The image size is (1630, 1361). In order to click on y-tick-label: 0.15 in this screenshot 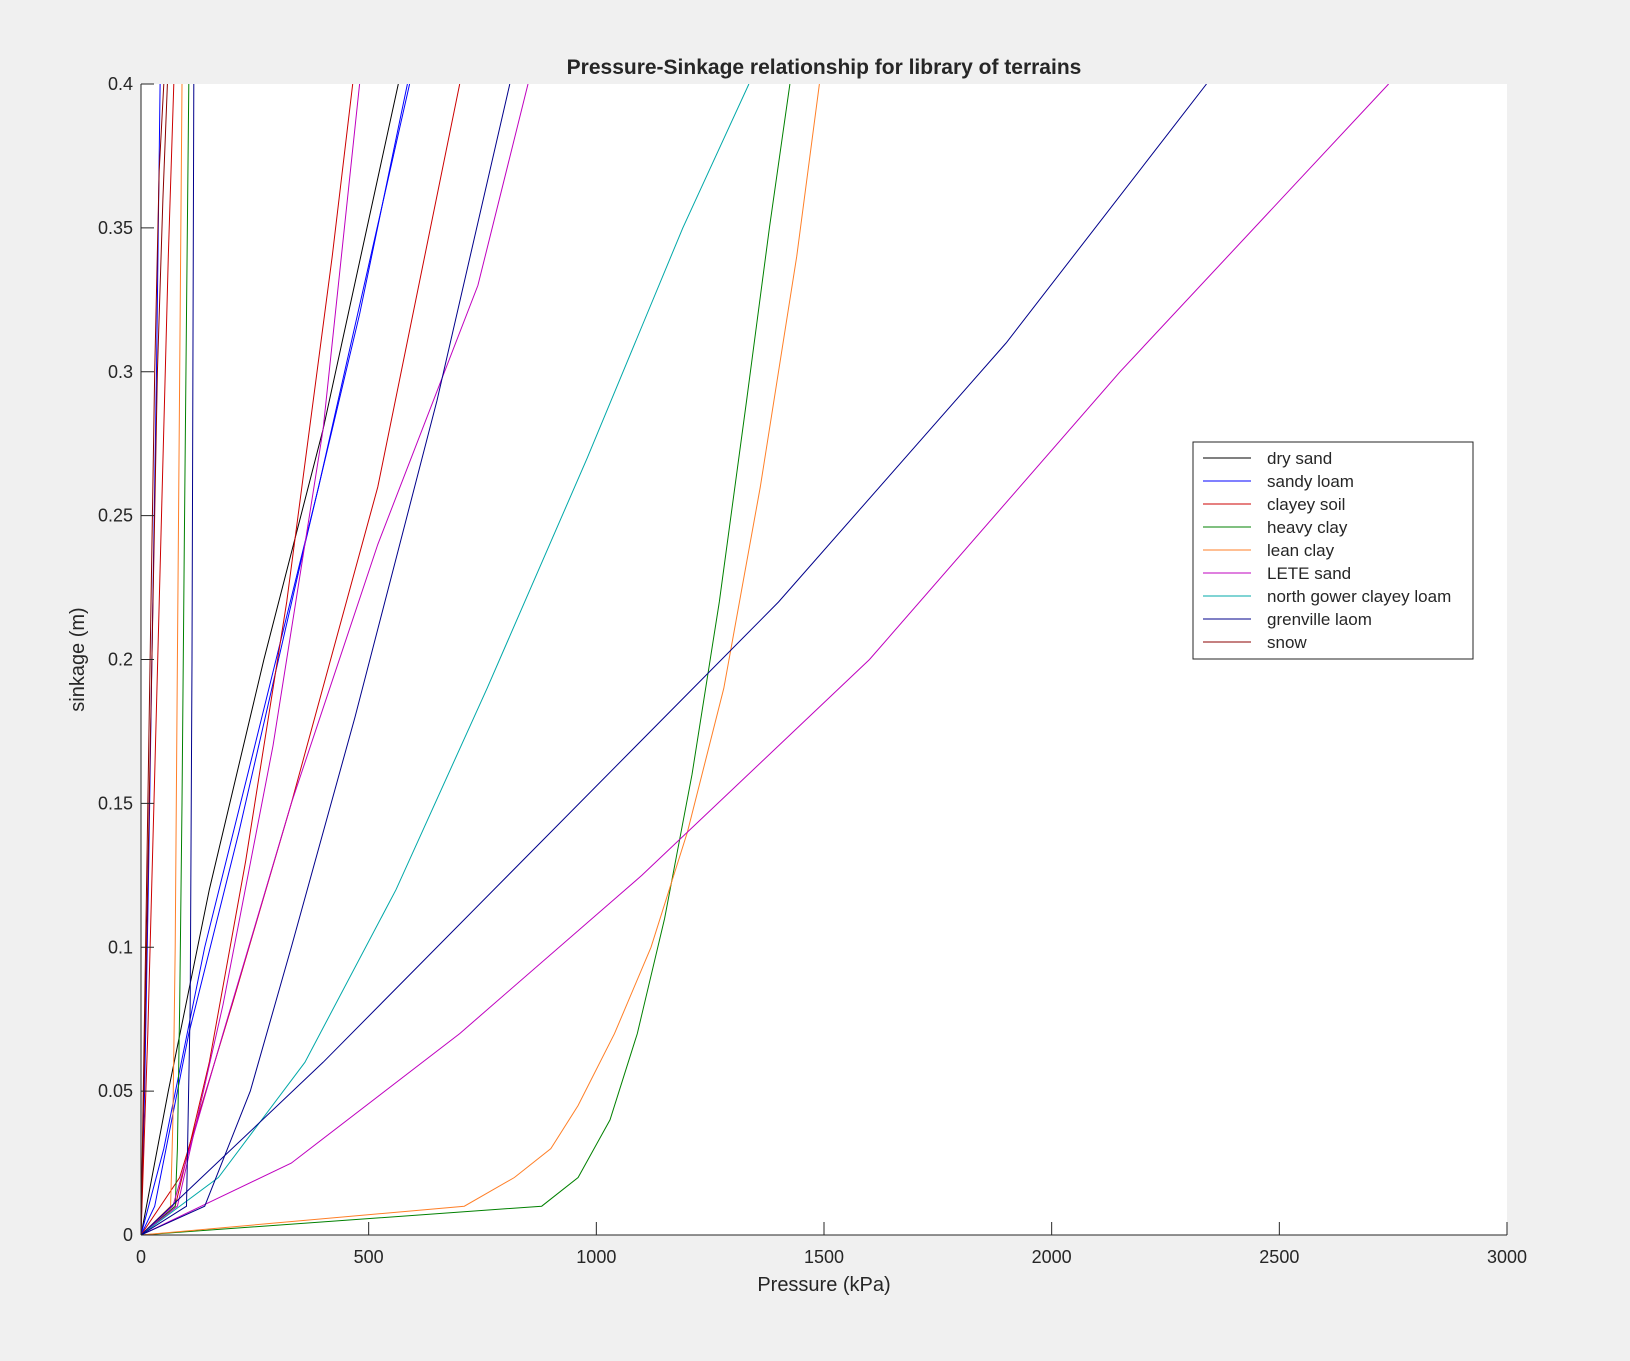, I will do `click(115, 803)`.